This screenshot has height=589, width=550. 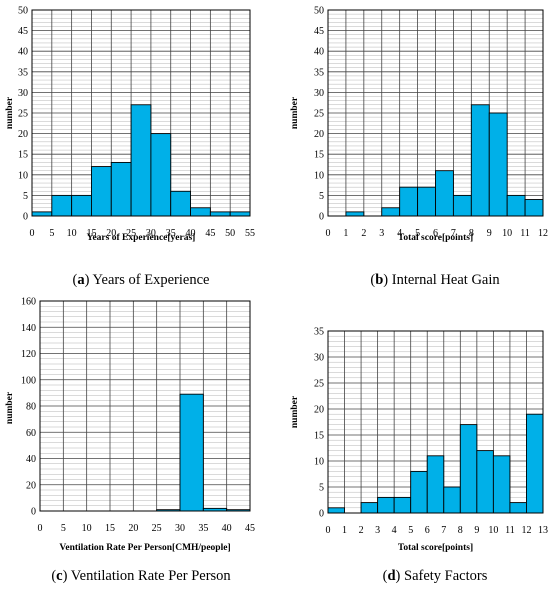 What do you see at coordinates (379, 280) in the screenshot?
I see `caption-letter: b` at bounding box center [379, 280].